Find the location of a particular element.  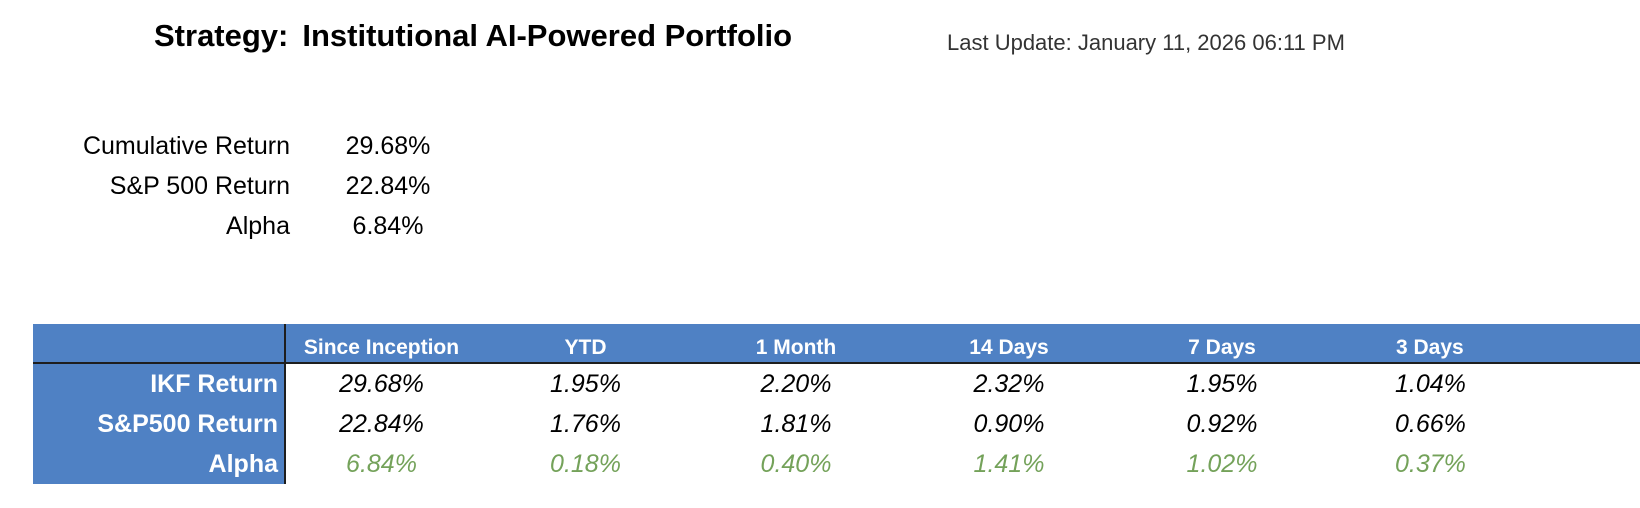

summary-value: 6.84% is located at coordinates (388, 226).